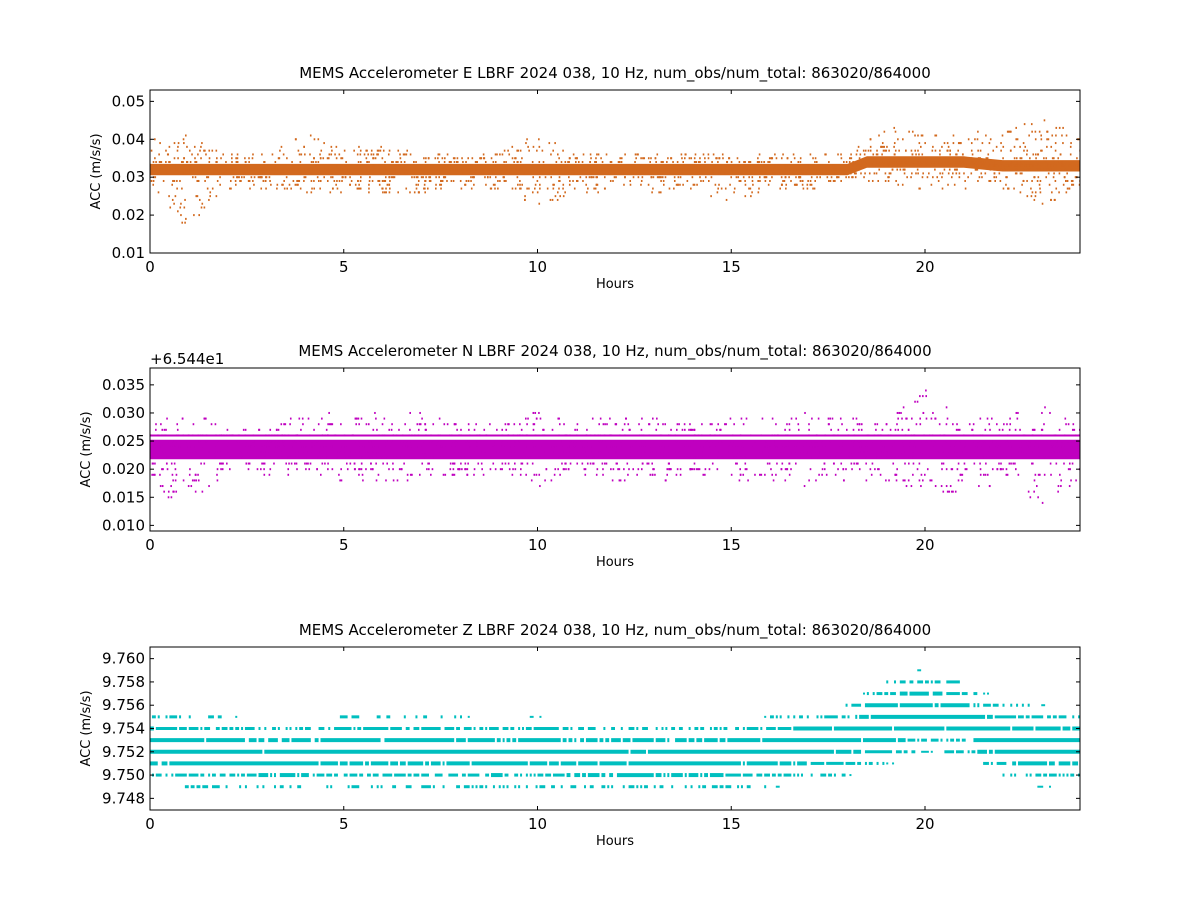 This screenshot has width=1200, height=900. Describe the element at coordinates (96, 171) in the screenshot. I see `y-axis-label: ACC (m/s/s)` at that location.